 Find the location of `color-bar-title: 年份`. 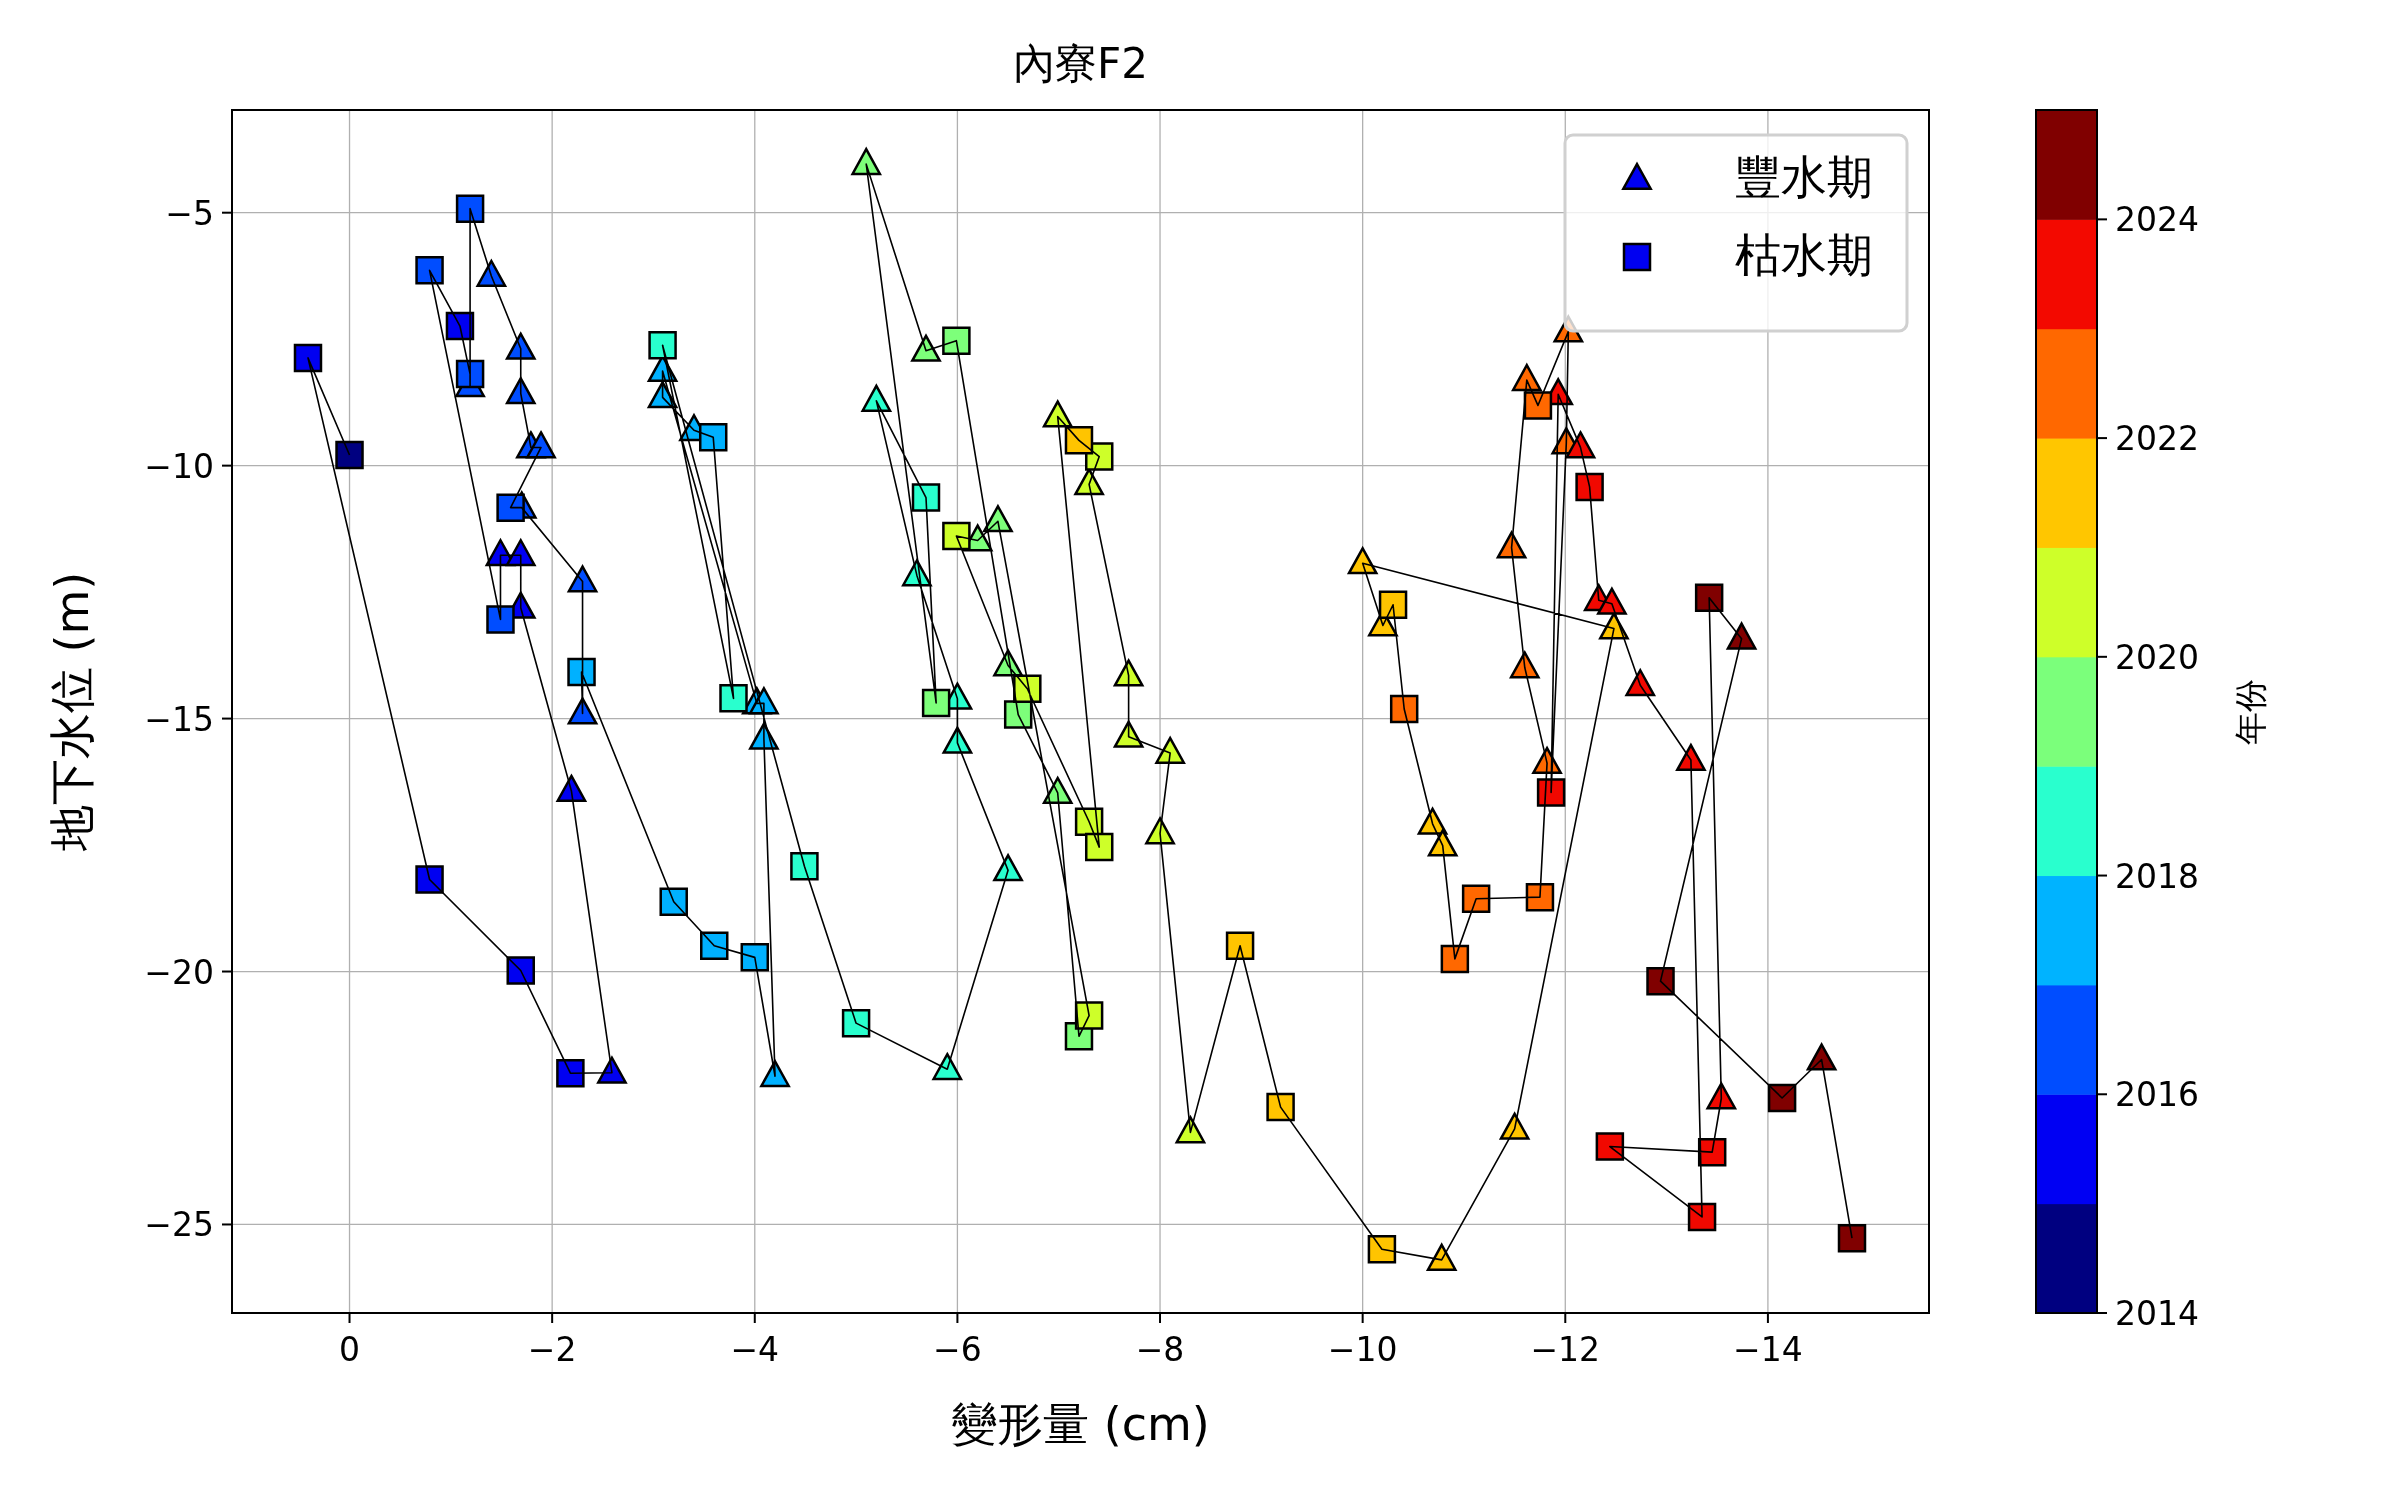

color-bar-title: 年份 is located at coordinates (2250, 711).